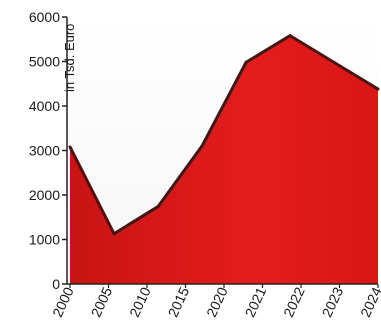 The width and height of the screenshot is (381, 329). What do you see at coordinates (69, 58) in the screenshot?
I see `y-axis-label: in Tsd. Euro` at bounding box center [69, 58].